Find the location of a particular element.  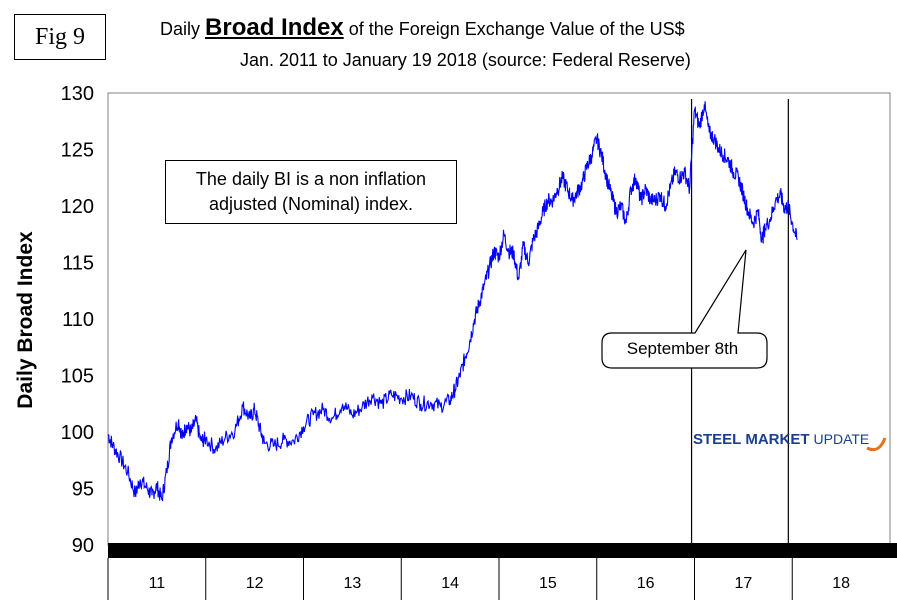

note-line-1: The daily BI is a non inflation is located at coordinates (311, 179).